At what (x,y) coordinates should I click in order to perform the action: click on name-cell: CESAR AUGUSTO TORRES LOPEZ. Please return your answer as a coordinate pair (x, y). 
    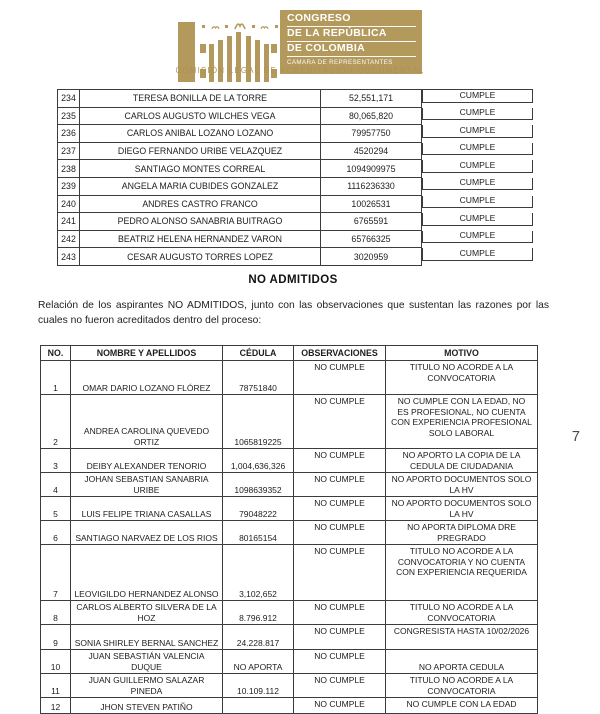
    Looking at the image, I should click on (200, 257).